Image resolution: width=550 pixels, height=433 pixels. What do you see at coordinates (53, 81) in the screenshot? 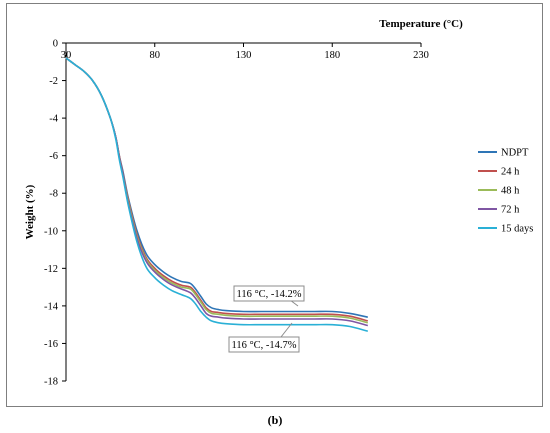
I see `y-tick-label: -2` at bounding box center [53, 81].